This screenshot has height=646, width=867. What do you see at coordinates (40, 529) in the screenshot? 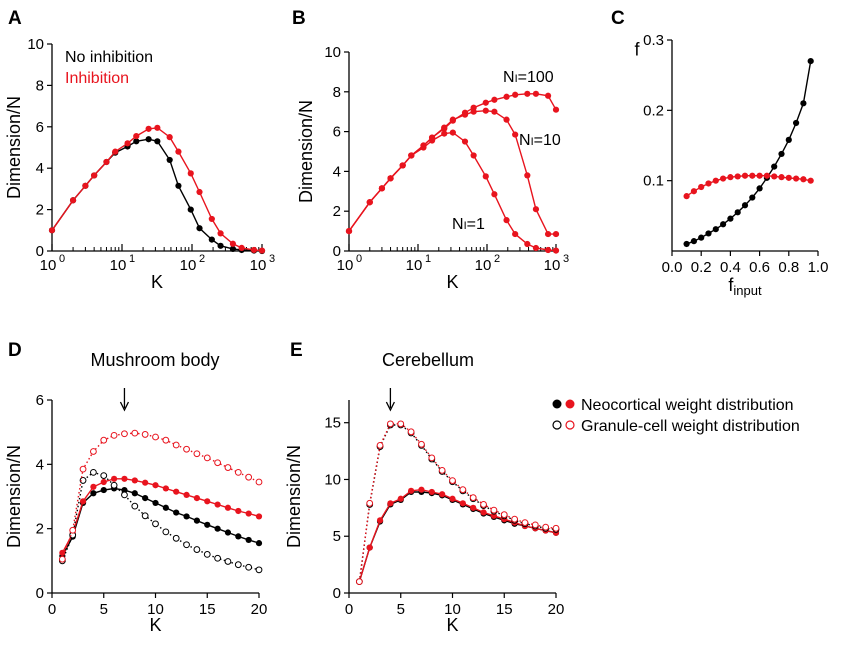
I see `y-tick-label: 2` at bounding box center [40, 529].